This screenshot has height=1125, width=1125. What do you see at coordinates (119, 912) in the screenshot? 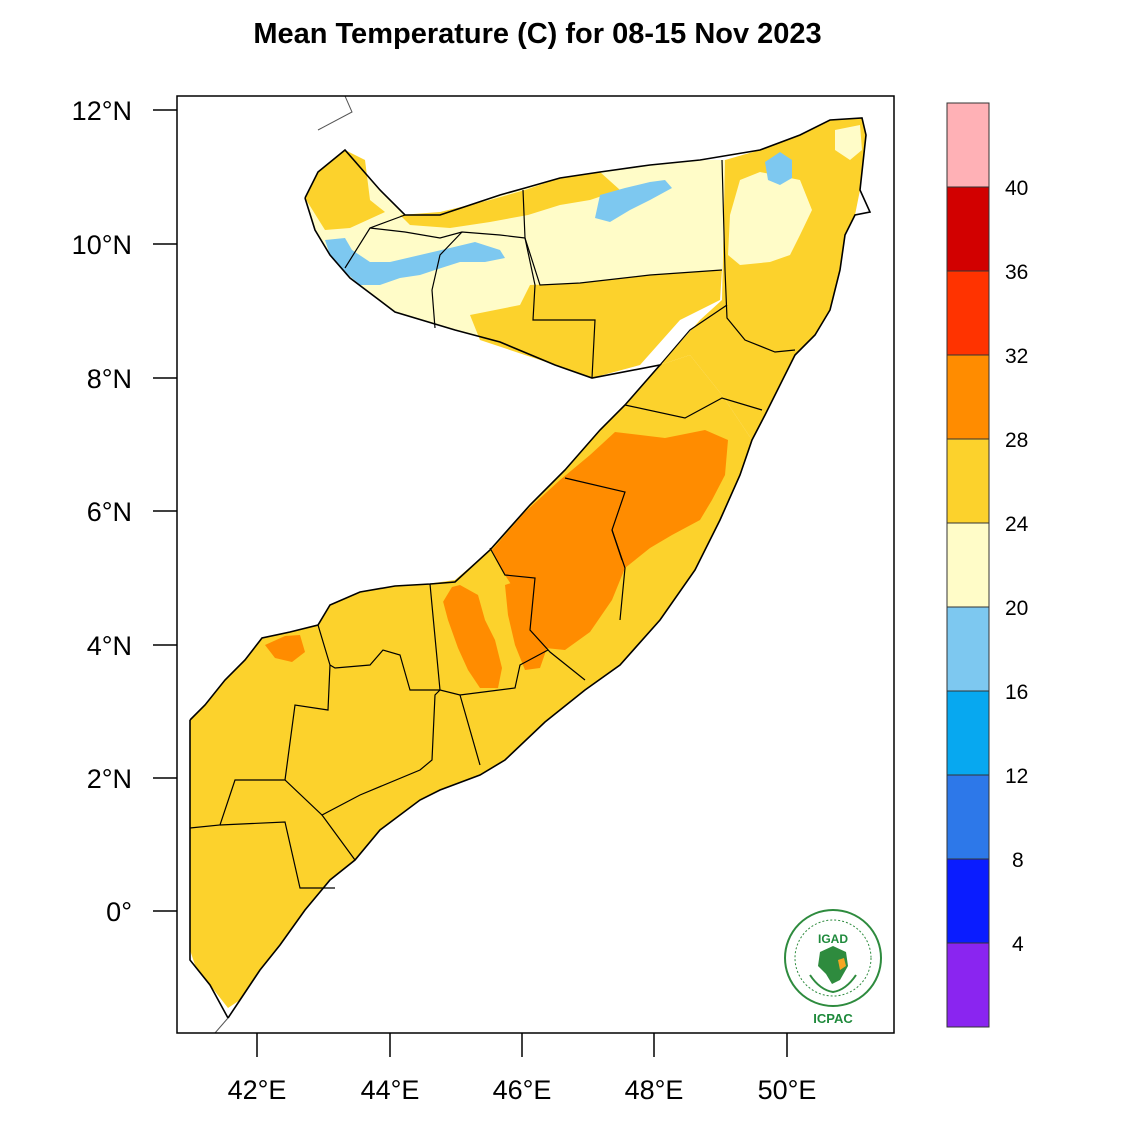
I see `lat-tick-label: 0°` at bounding box center [119, 912].